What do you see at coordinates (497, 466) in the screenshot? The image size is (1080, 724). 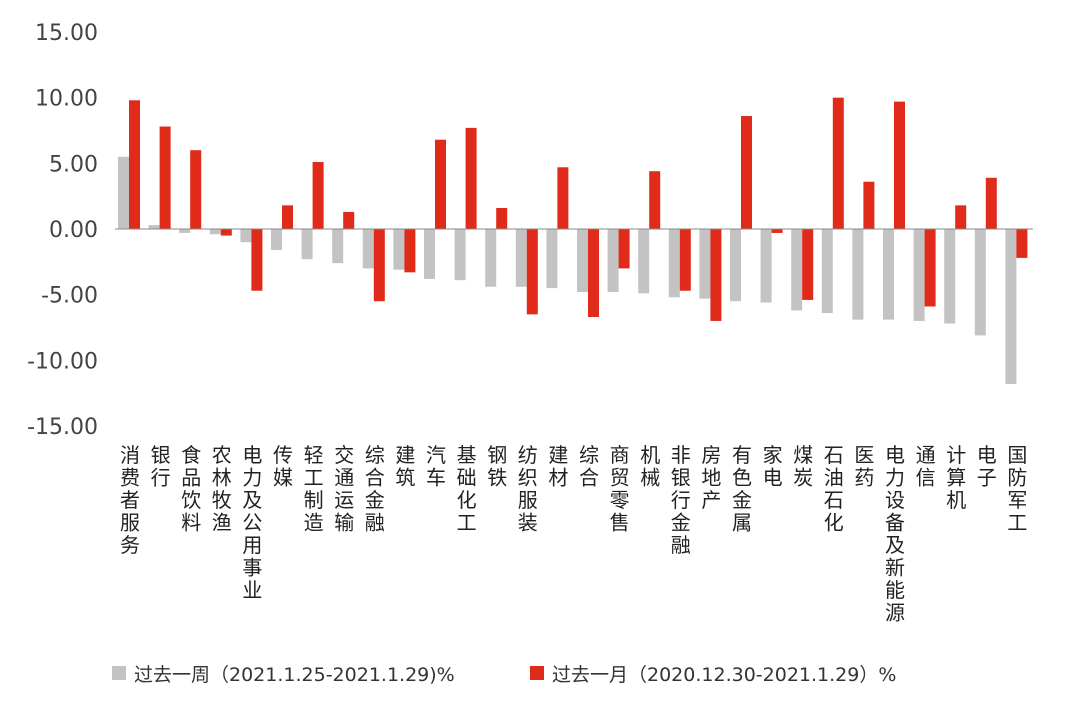 I see `category-label: 钢铁` at bounding box center [497, 466].